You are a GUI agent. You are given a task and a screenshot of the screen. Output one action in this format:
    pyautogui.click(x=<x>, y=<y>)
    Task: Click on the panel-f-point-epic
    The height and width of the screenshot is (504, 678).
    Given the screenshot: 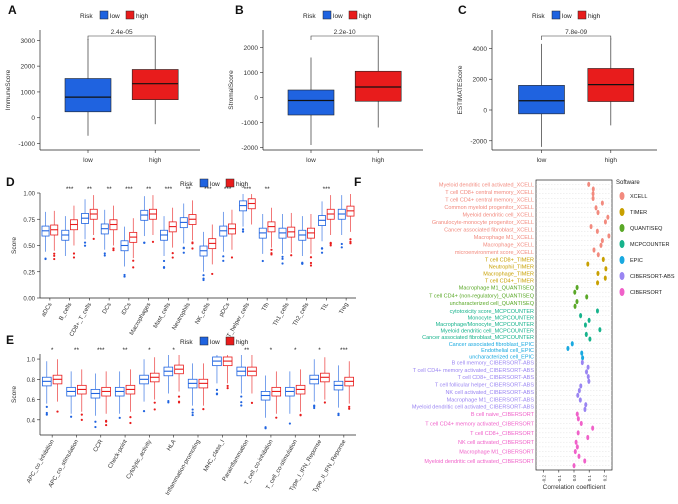 What is the action you would take?
    pyautogui.click(x=568, y=348)
    